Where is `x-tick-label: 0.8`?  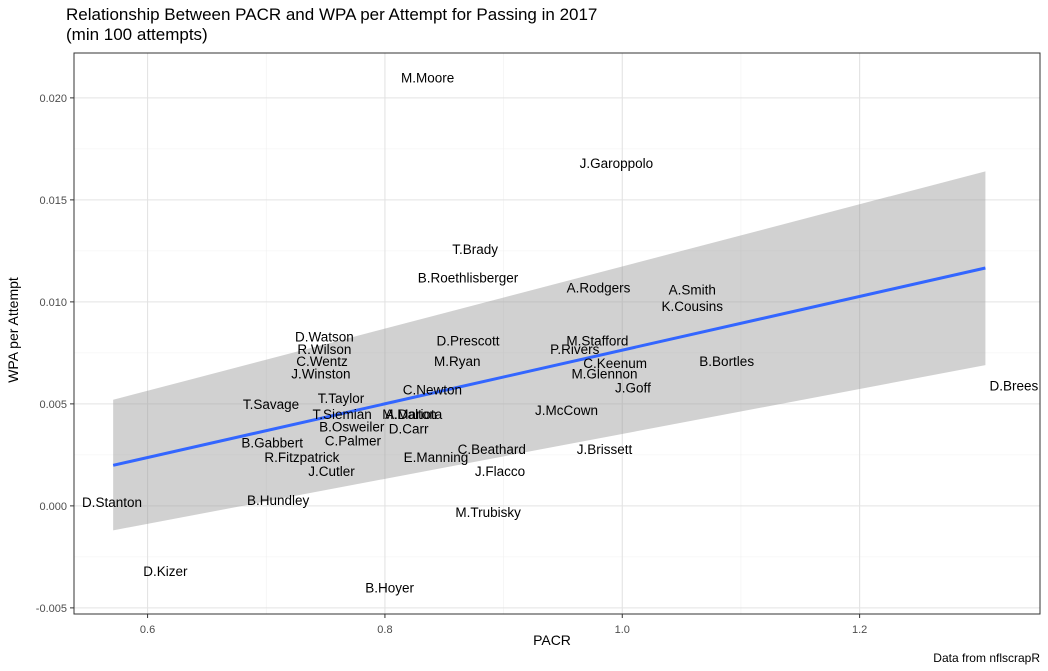
x-tick-label: 0.8 is located at coordinates (384, 630).